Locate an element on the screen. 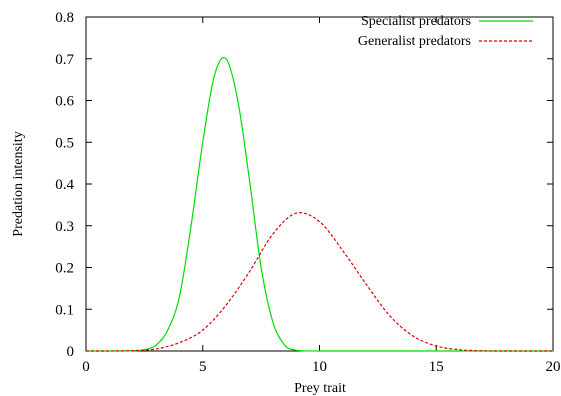 The height and width of the screenshot is (396, 561). y-tick-label: 0.5 is located at coordinates (64, 143).